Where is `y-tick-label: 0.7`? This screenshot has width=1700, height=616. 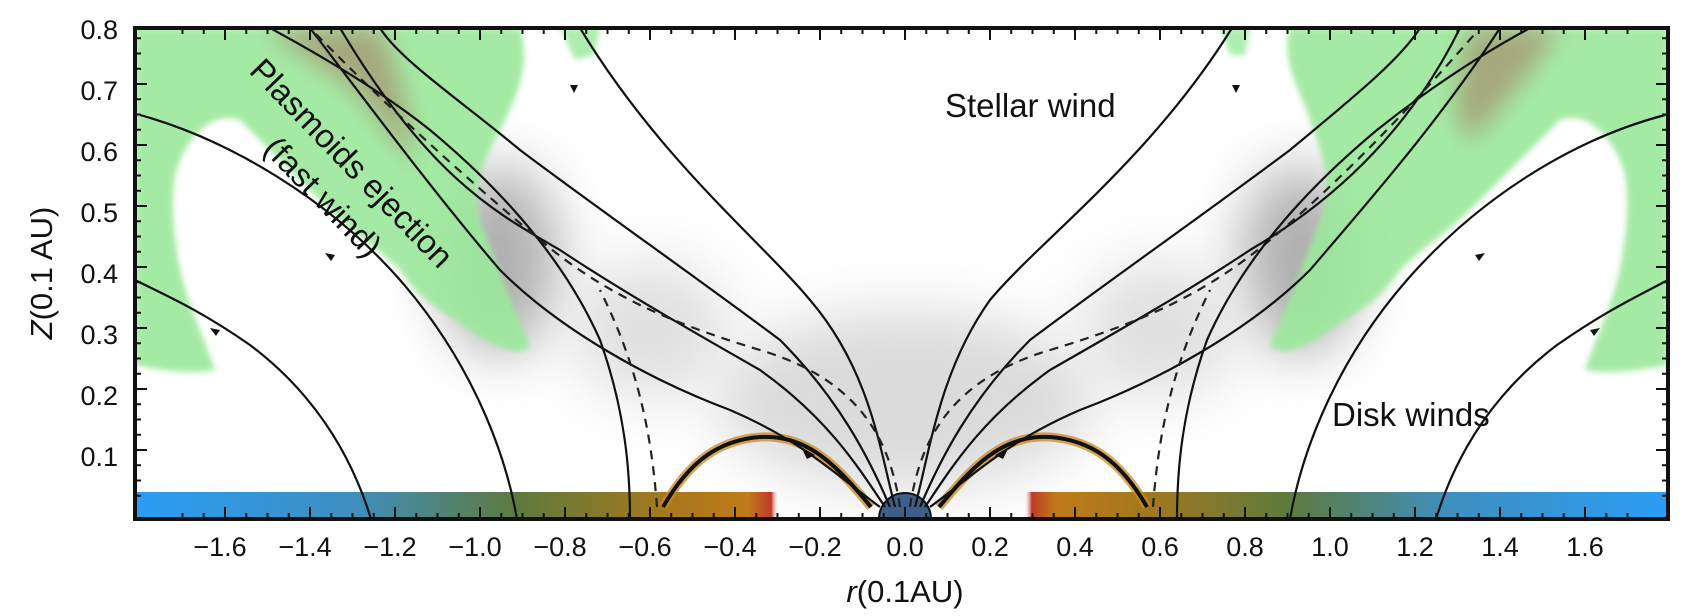 y-tick-label: 0.7 is located at coordinates (99, 91).